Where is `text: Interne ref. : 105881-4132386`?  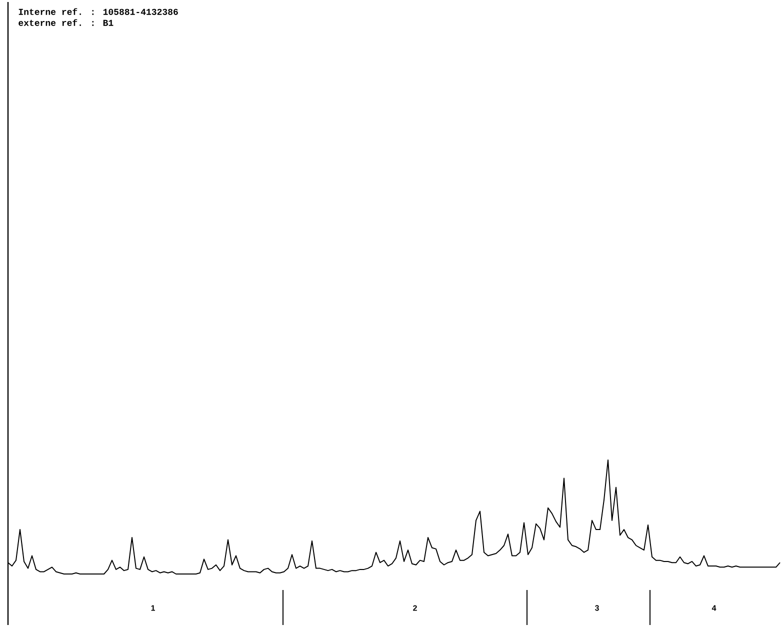 text: Interne ref. : 105881-4132386 is located at coordinates (98, 11).